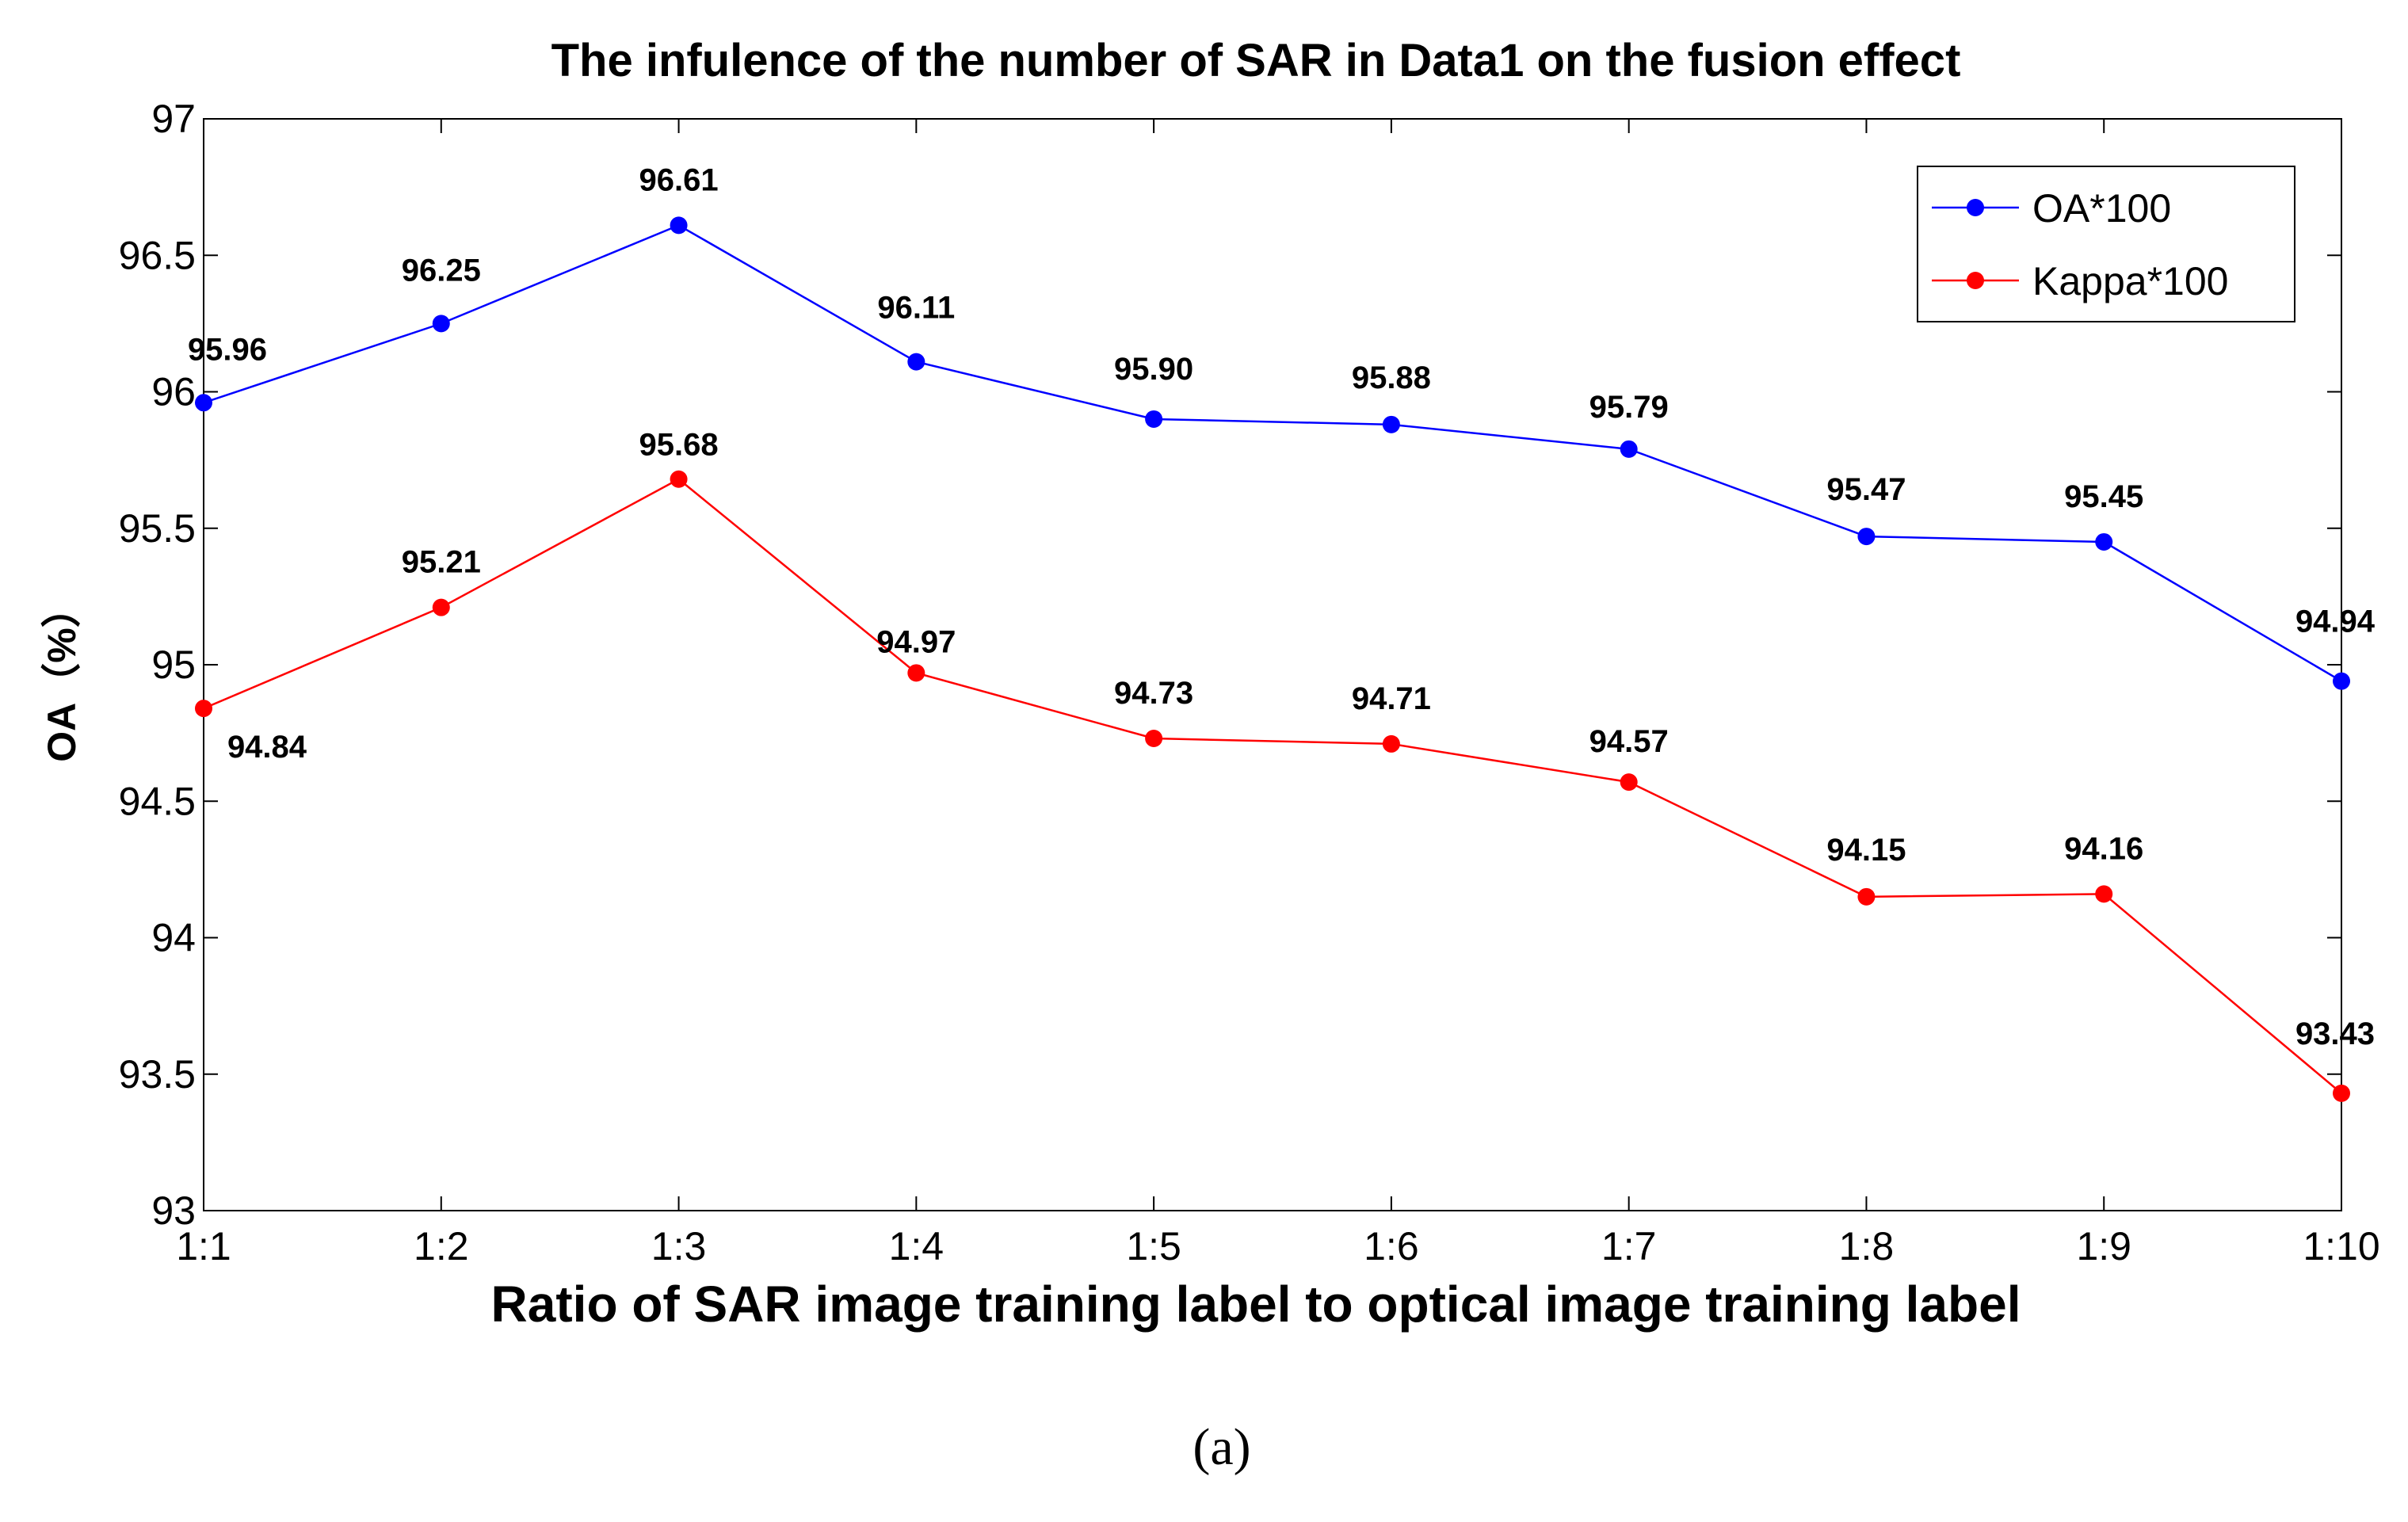 Image resolution: width=2408 pixels, height=1522 pixels. Describe the element at coordinates (679, 445) in the screenshot. I see `data-label: 95.68` at that location.